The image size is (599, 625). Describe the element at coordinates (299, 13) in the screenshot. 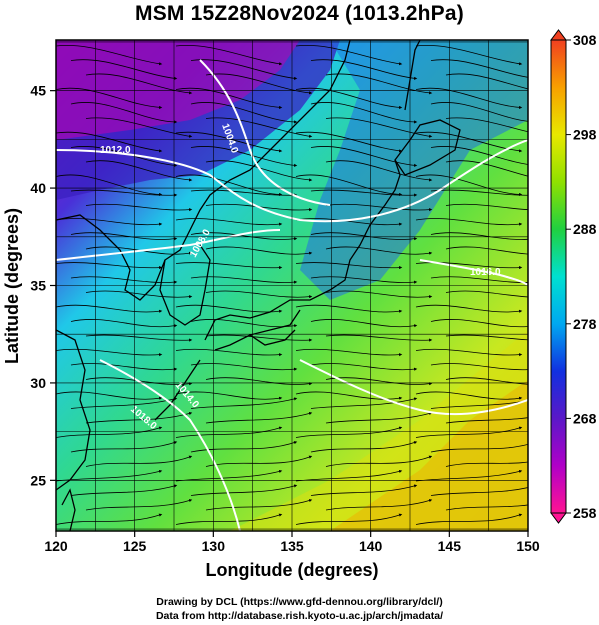

I see `map-title: MSM 15Z28Nov2024 (1013.2hPa)` at that location.